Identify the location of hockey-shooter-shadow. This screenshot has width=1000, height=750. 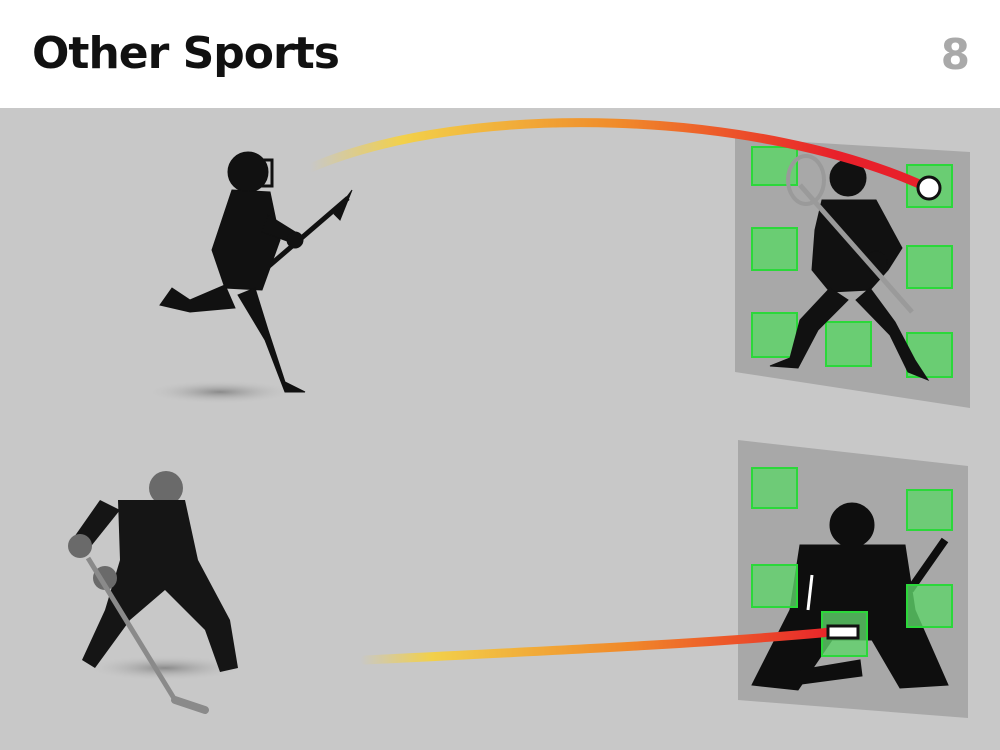
(165, 668).